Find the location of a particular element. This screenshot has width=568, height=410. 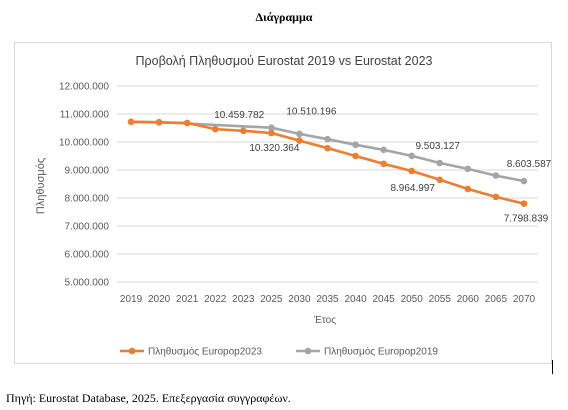

margin-rule is located at coordinates (552, 367).